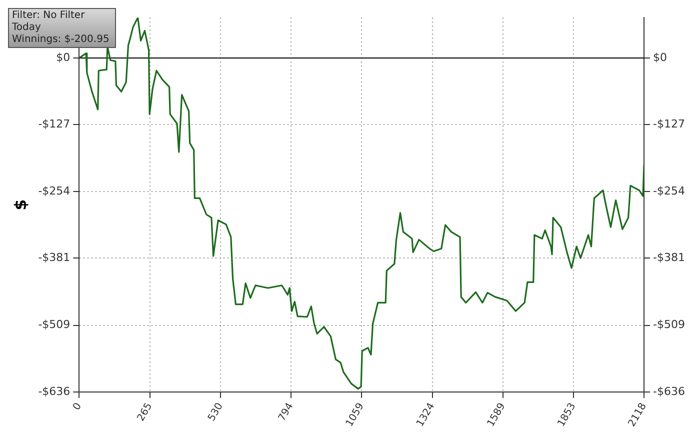 The width and height of the screenshot is (700, 440). Describe the element at coordinates (54, 325) in the screenshot. I see `y-tick-label: -$509` at that location.